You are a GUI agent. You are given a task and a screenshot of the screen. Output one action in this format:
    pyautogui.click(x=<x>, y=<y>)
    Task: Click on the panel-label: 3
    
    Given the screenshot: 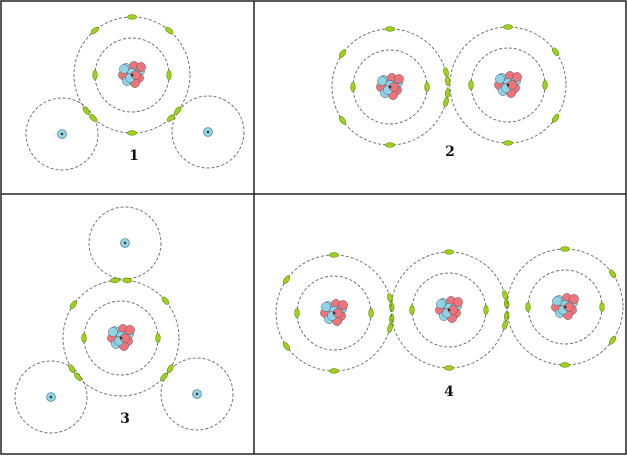 What is the action you would take?
    pyautogui.click(x=125, y=419)
    